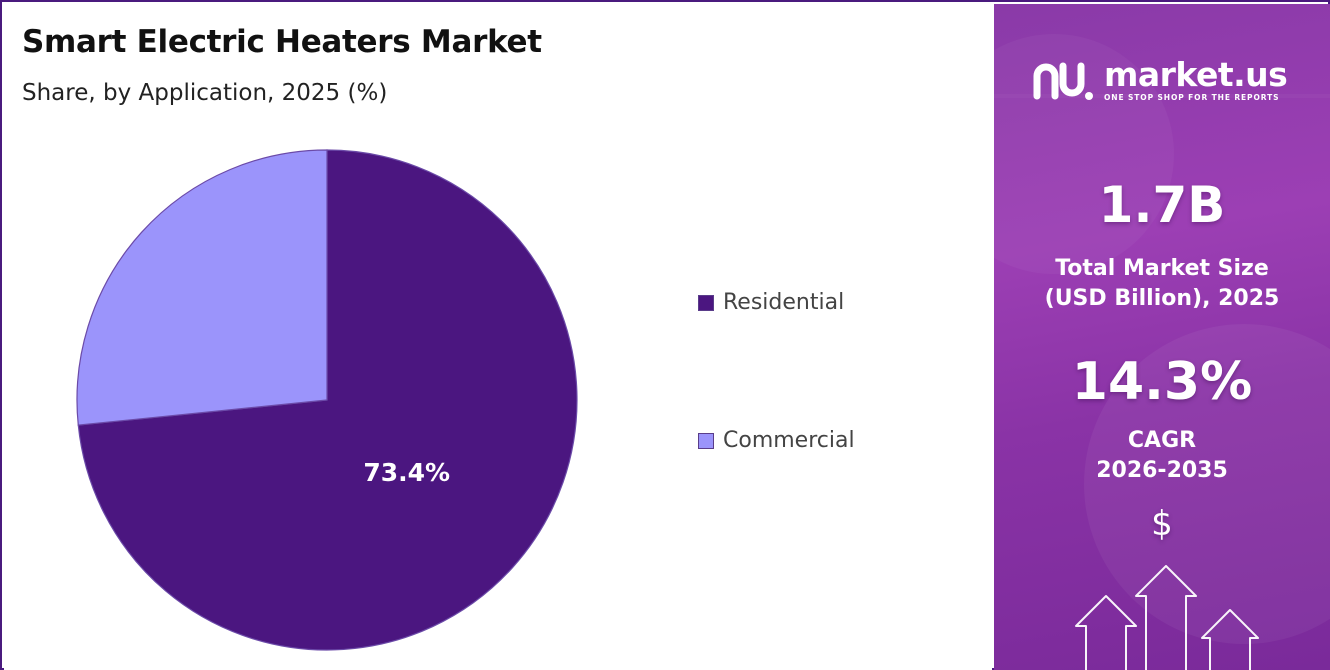 Image resolution: width=1330 pixels, height=670 pixels. Describe the element at coordinates (282, 42) in the screenshot. I see `page-title: Smart Electric Heaters Market` at that location.